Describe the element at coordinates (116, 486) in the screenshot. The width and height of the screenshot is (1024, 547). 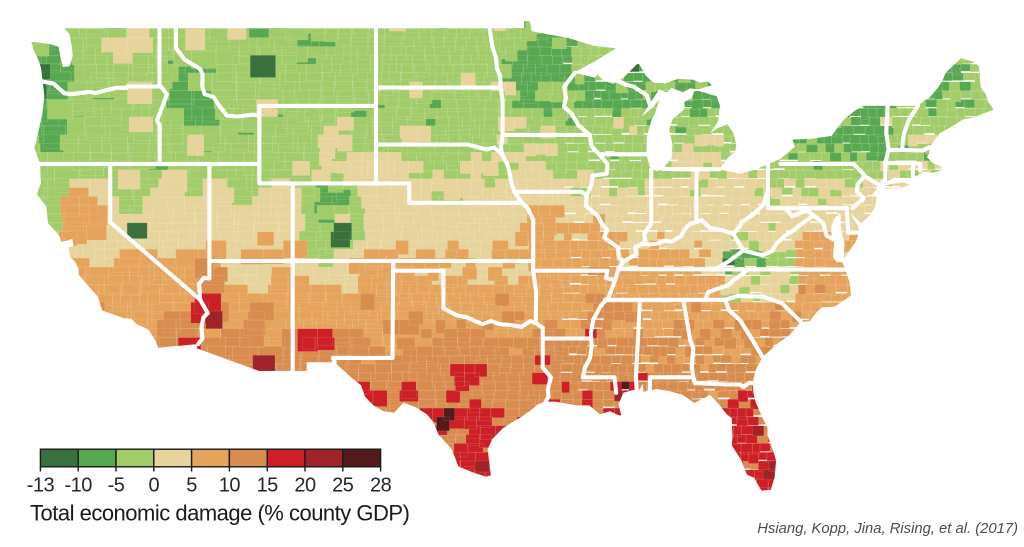
I see `svg-text: -5` at that location.